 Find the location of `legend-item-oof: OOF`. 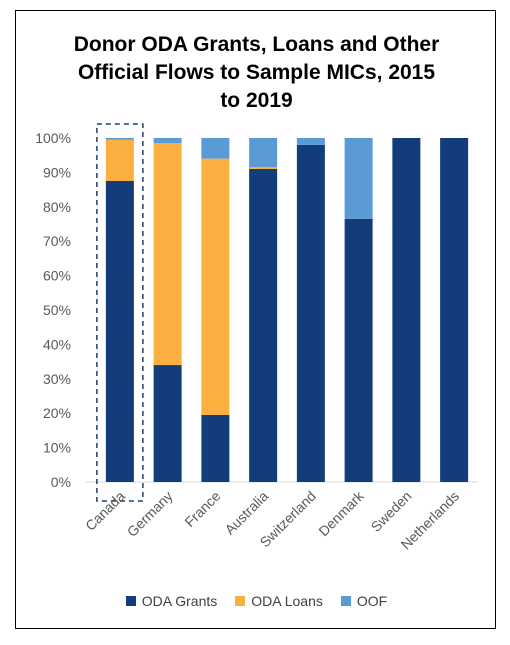

legend-item-oof: OOF is located at coordinates (364, 601).